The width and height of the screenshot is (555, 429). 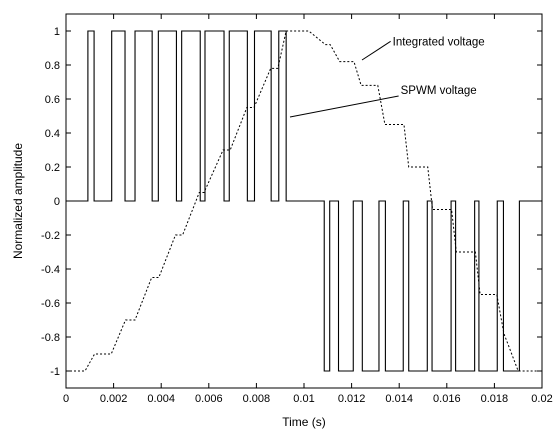 What do you see at coordinates (57, 202) in the screenshot?
I see `y-tick-label: 0` at bounding box center [57, 202].